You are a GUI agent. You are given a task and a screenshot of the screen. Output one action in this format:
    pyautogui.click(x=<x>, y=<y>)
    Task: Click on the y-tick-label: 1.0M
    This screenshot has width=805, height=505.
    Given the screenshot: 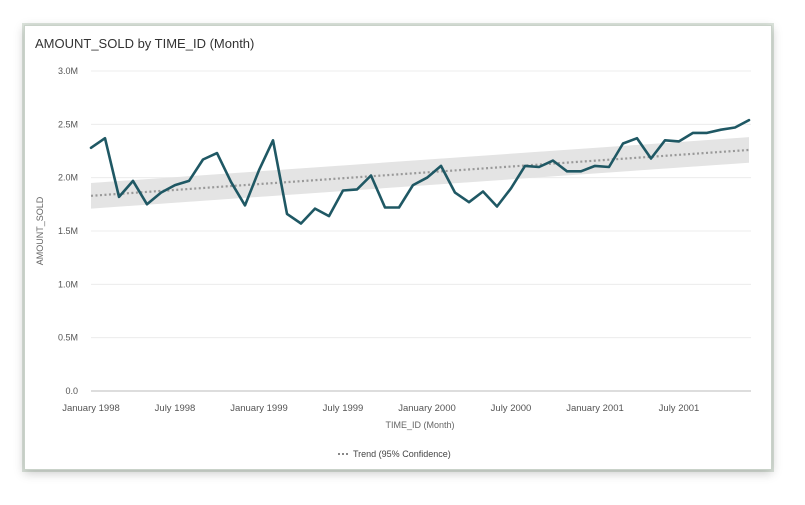 What is the action you would take?
    pyautogui.click(x=68, y=284)
    